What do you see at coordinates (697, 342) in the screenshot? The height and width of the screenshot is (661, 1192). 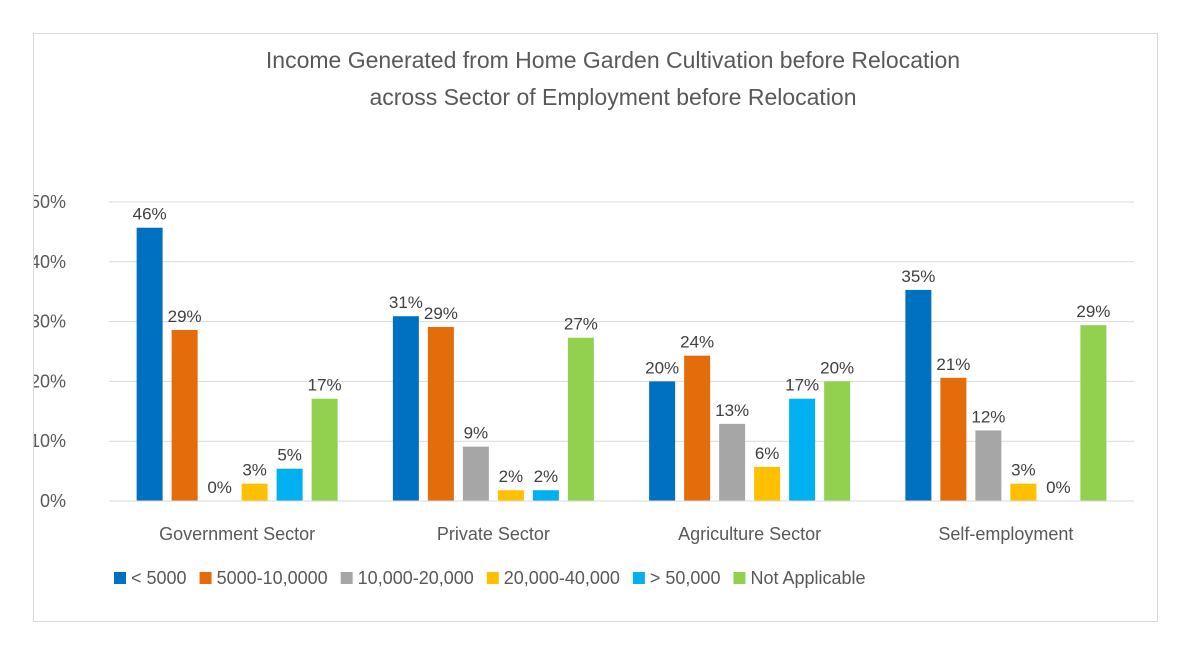 I see `data-label: 24%` at bounding box center [697, 342].